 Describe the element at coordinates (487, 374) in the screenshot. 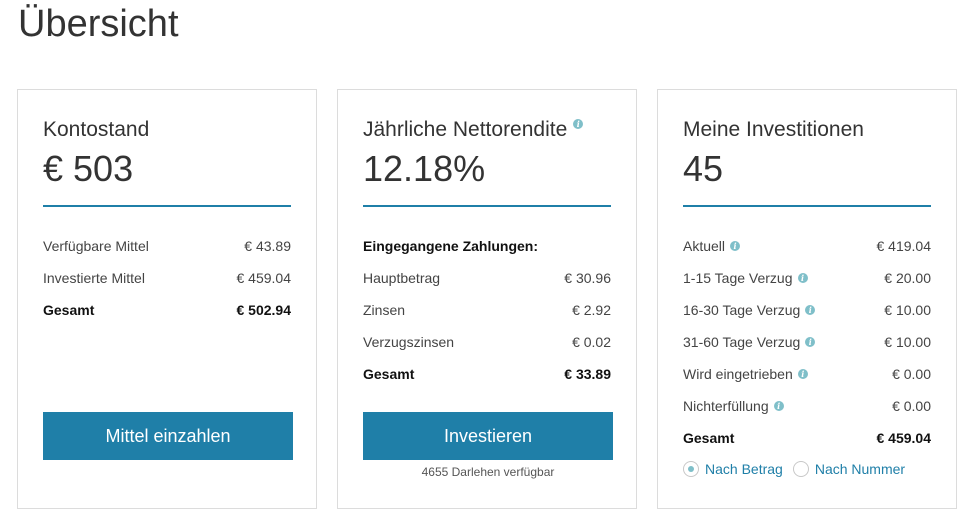

I see `return-row-total: Gesamt € 33.89` at that location.